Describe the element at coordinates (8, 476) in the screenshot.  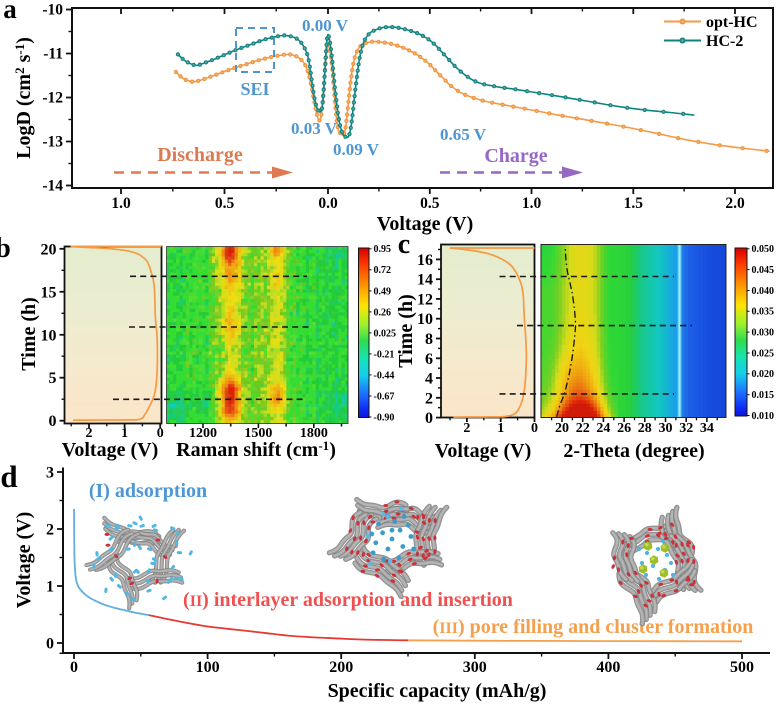
I see `svg-text: d` at that location.